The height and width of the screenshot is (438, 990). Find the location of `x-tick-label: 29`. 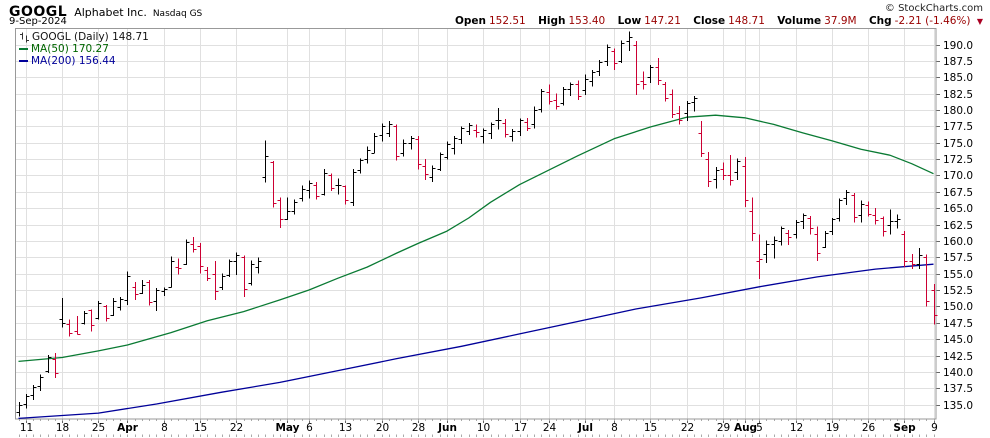

x-tick-label: 29 is located at coordinates (723, 428).